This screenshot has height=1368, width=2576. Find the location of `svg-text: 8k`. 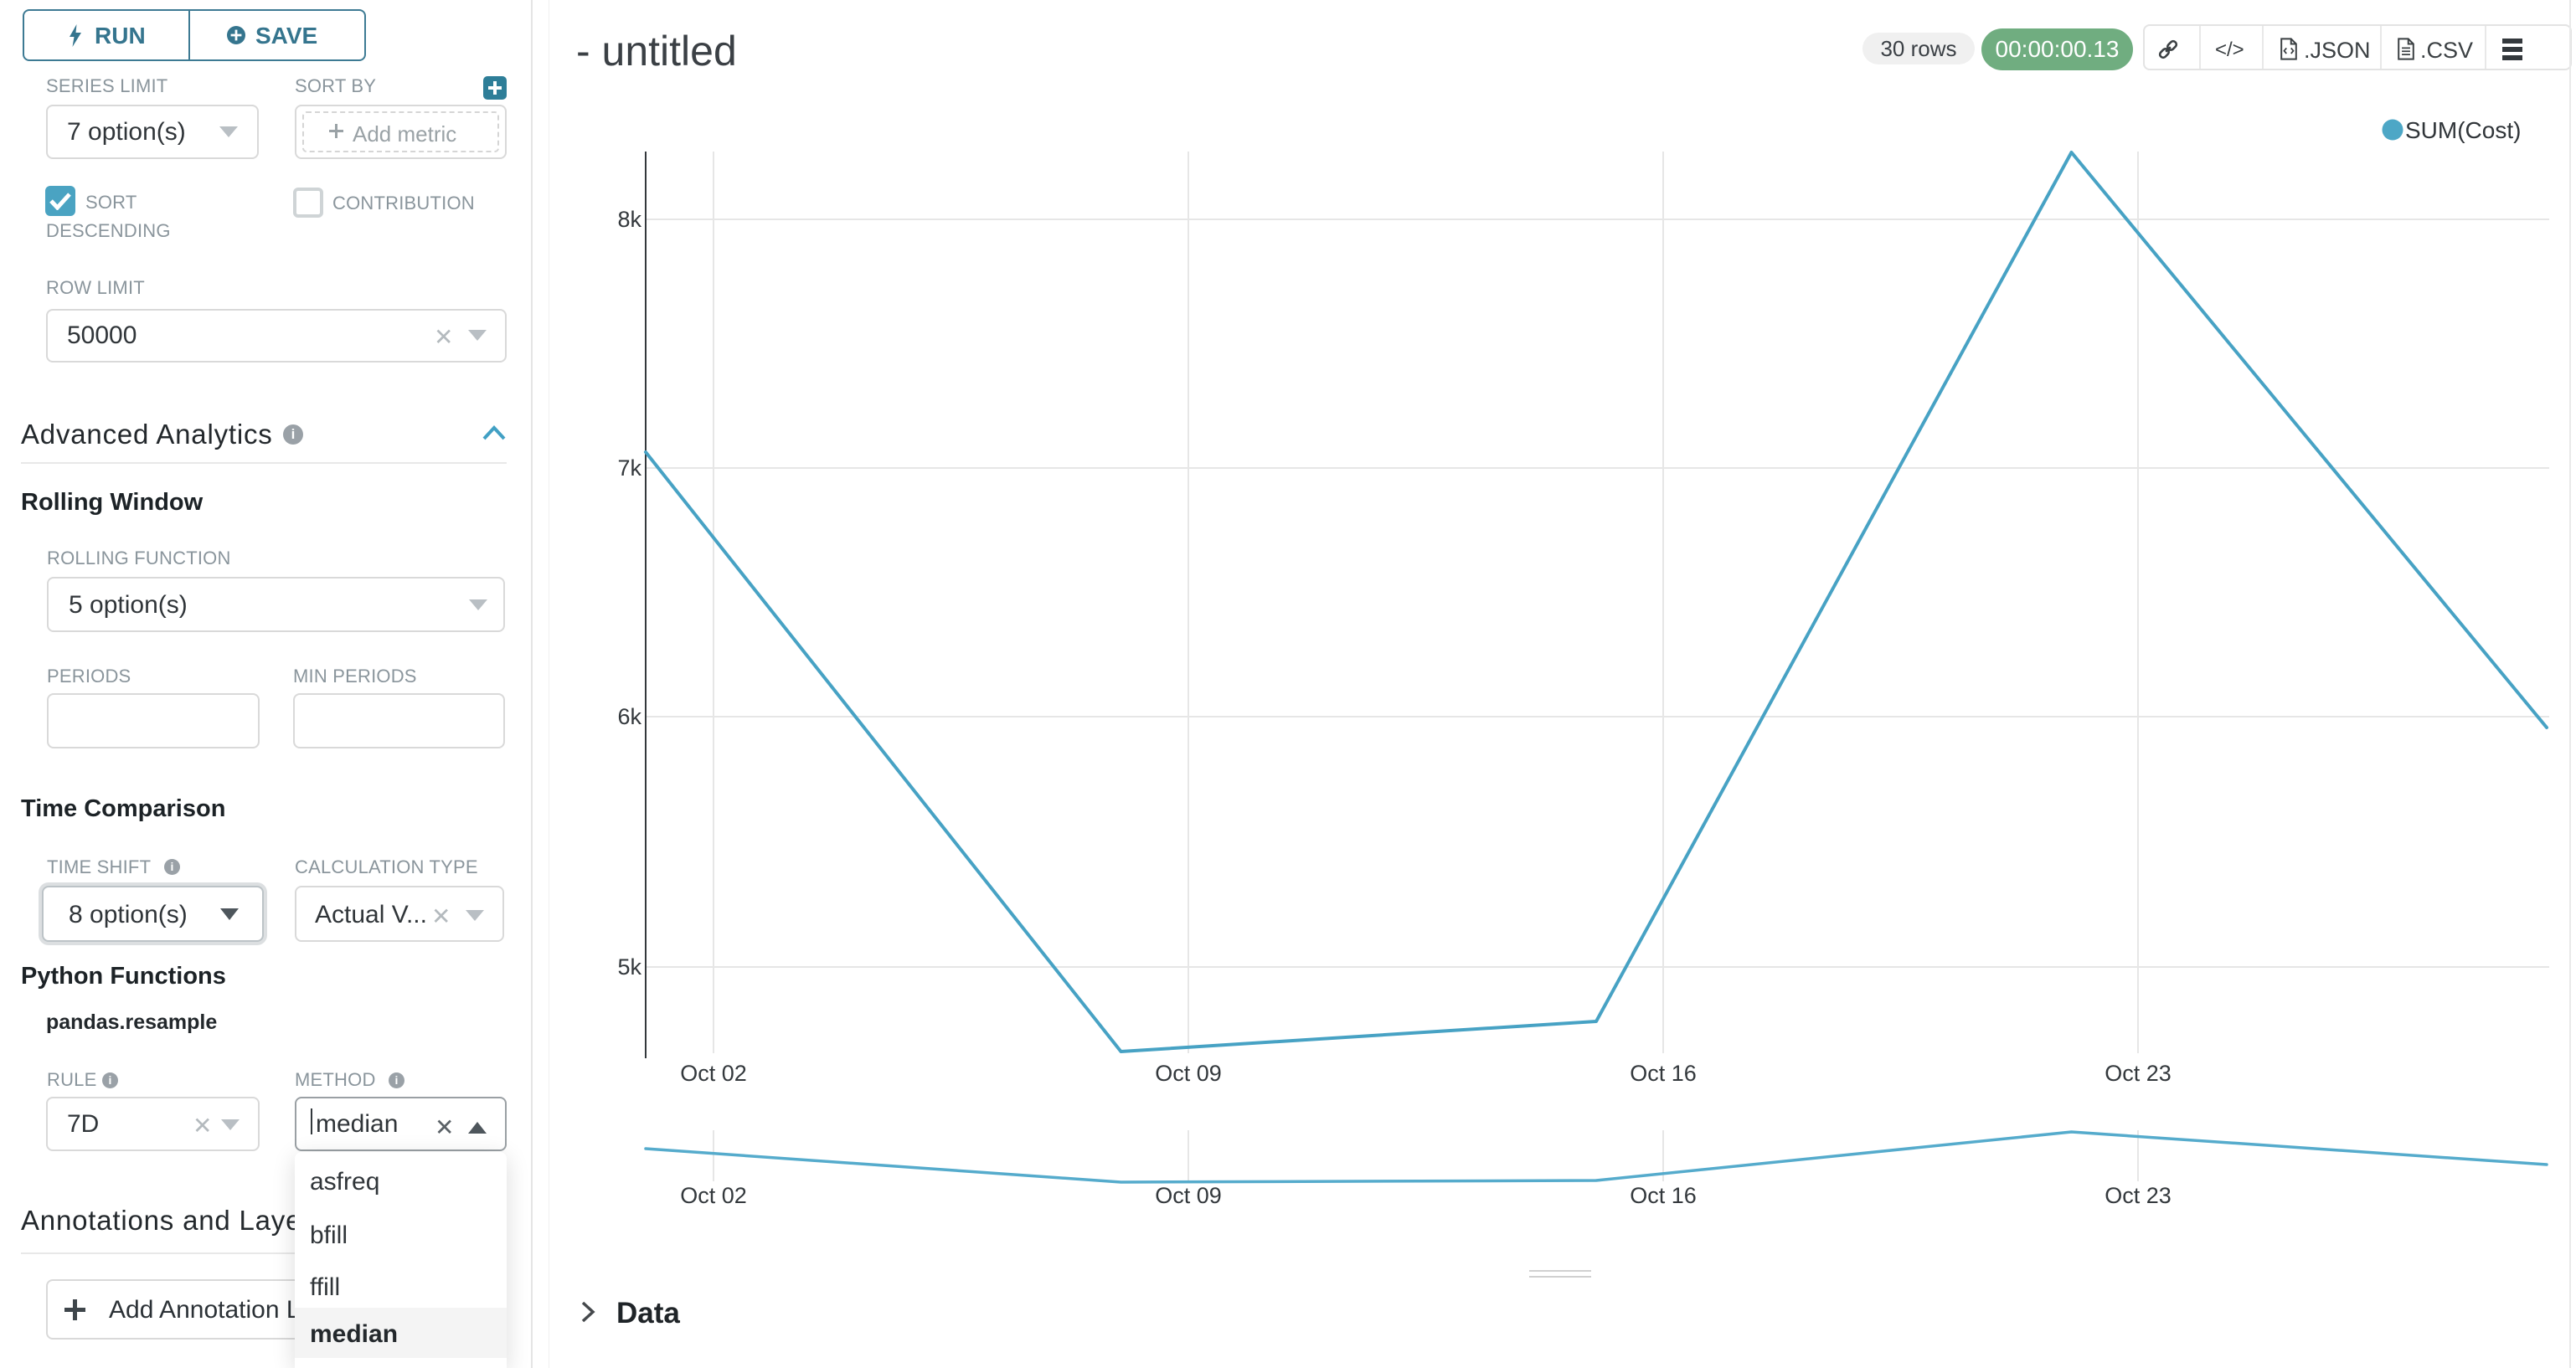

svg-text: 8k is located at coordinates (629, 219).